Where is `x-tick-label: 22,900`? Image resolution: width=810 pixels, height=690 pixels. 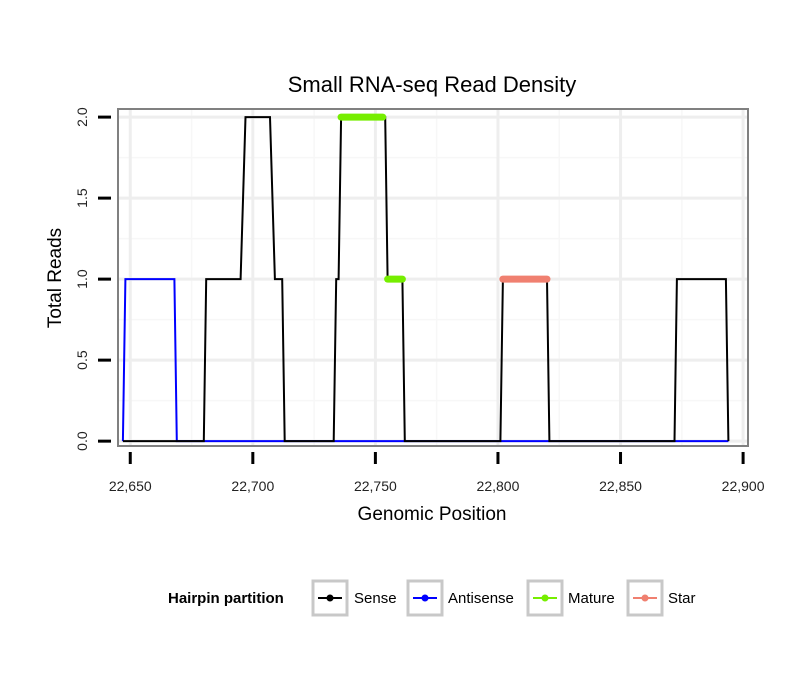 x-tick-label: 22,900 is located at coordinates (743, 486).